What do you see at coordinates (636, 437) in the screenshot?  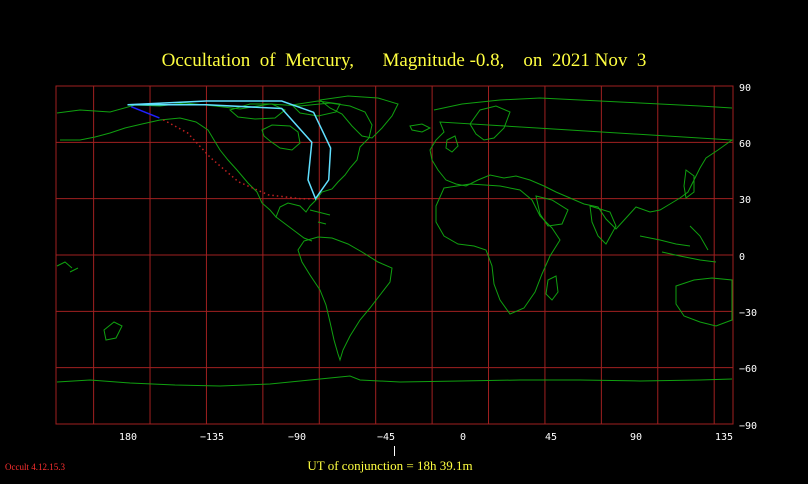 I see `lon-tick-90: 90` at bounding box center [636, 437].